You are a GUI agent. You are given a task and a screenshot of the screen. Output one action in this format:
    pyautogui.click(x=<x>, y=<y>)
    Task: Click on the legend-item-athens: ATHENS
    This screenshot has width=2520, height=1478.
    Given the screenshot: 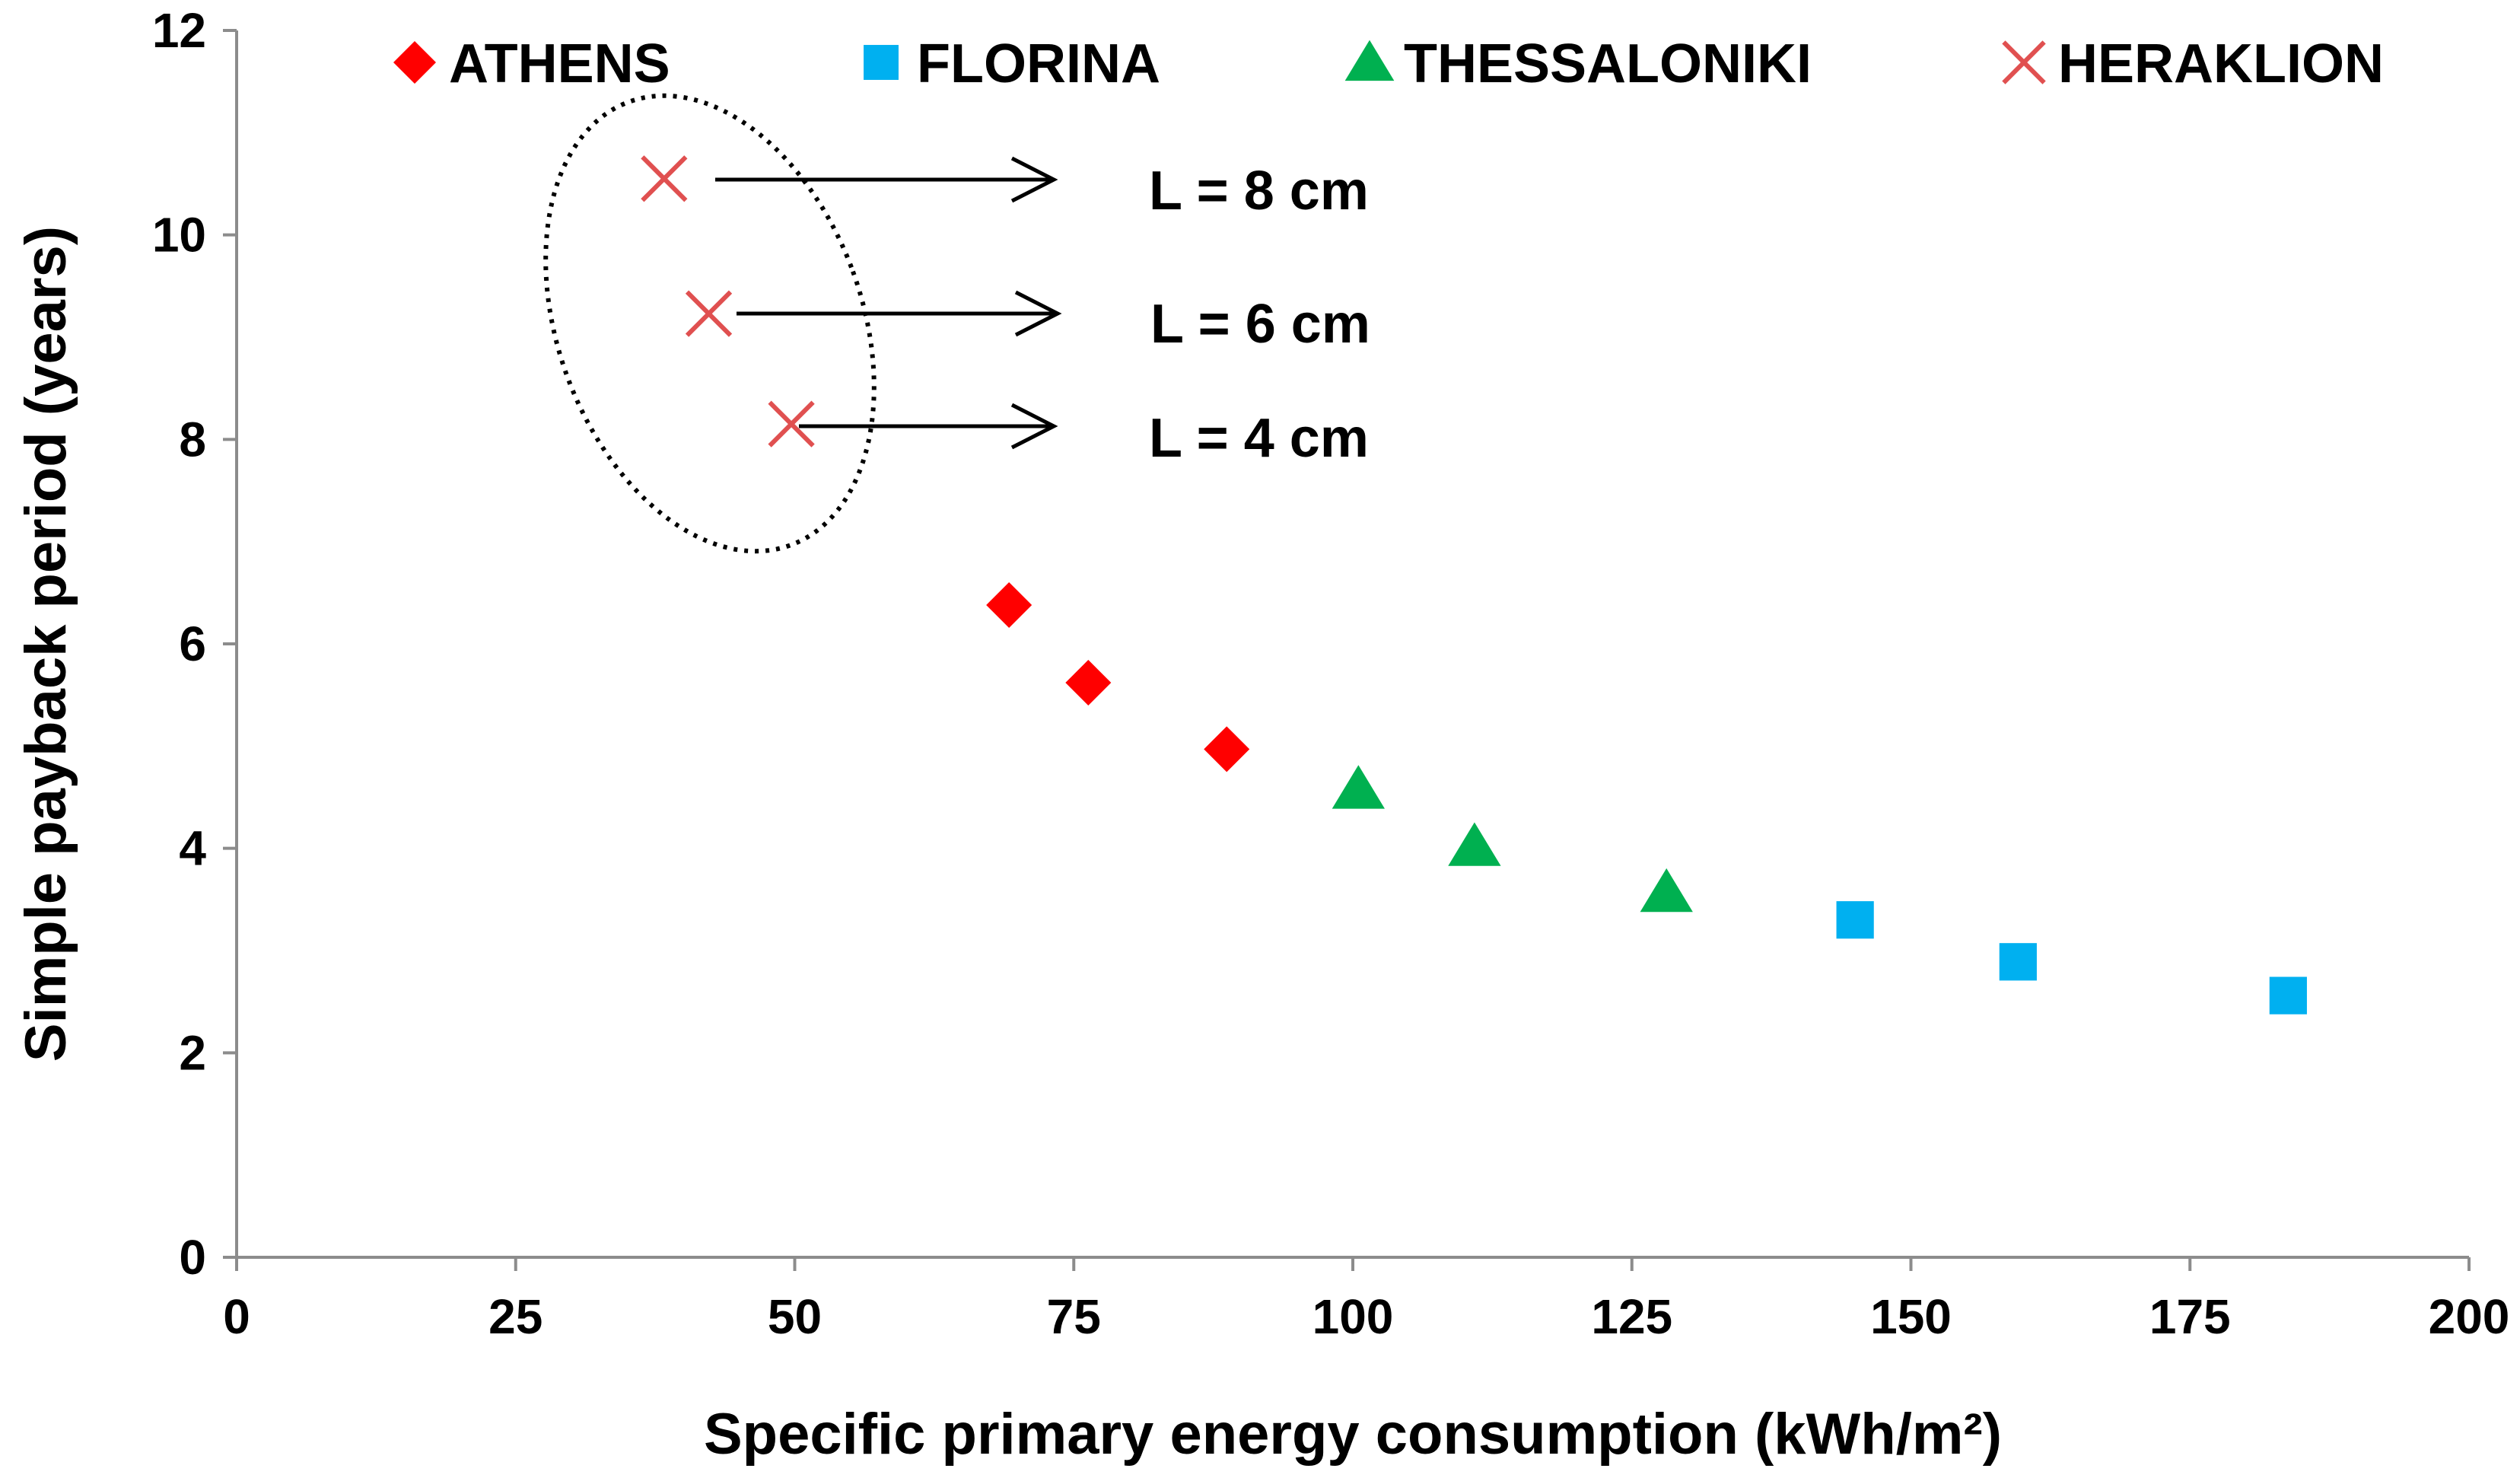 What is the action you would take?
    pyautogui.click(x=531, y=64)
    